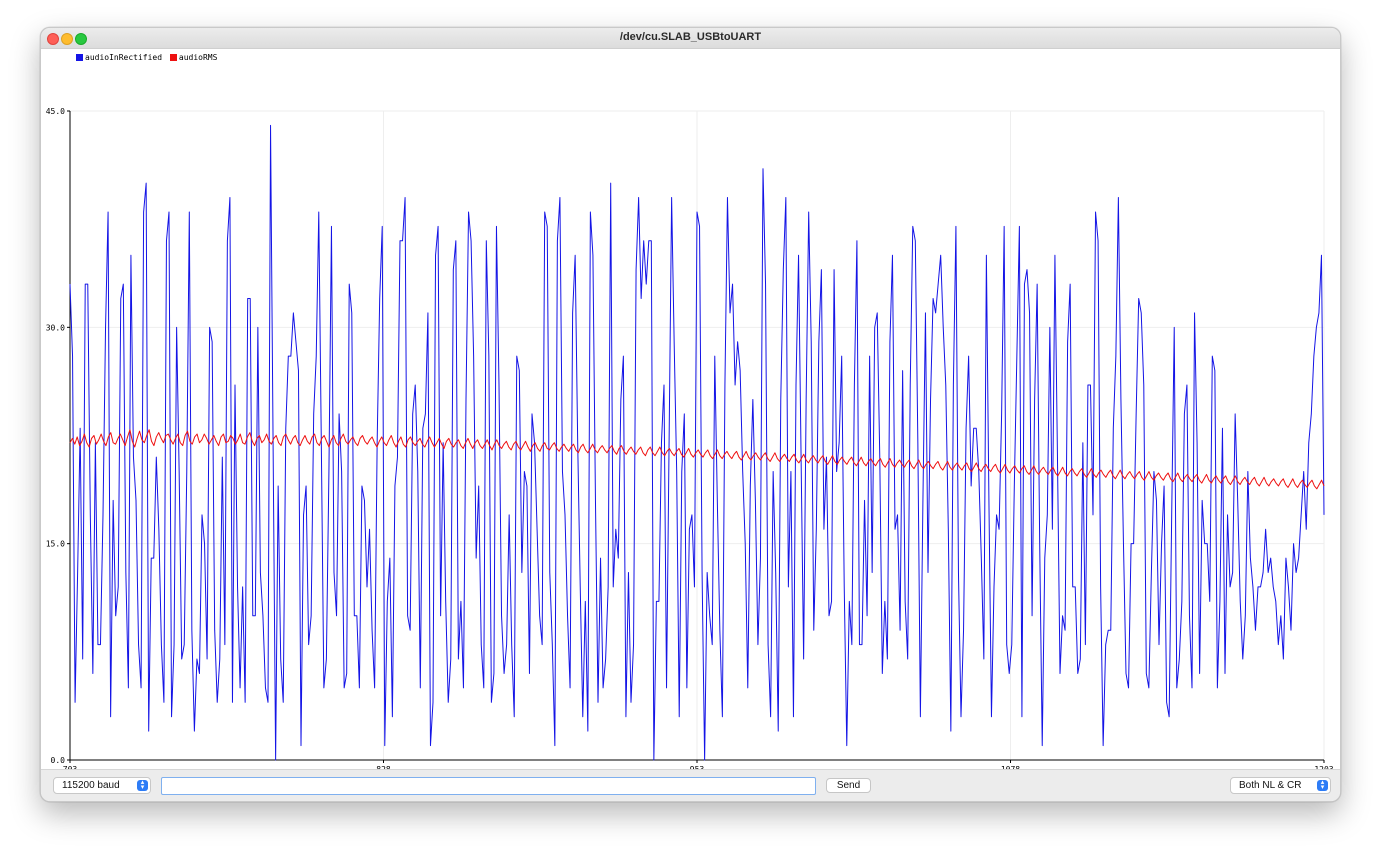  Describe the element at coordinates (1010, 767) in the screenshot. I see `x-tick-label: 1078` at that location.